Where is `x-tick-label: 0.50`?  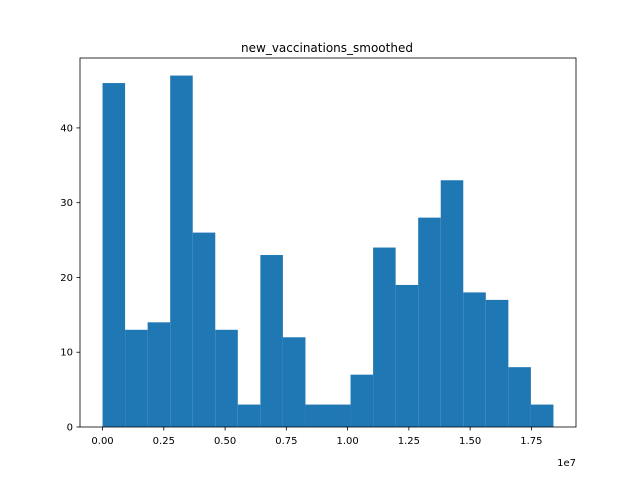 x-tick-label: 0.50 is located at coordinates (225, 441).